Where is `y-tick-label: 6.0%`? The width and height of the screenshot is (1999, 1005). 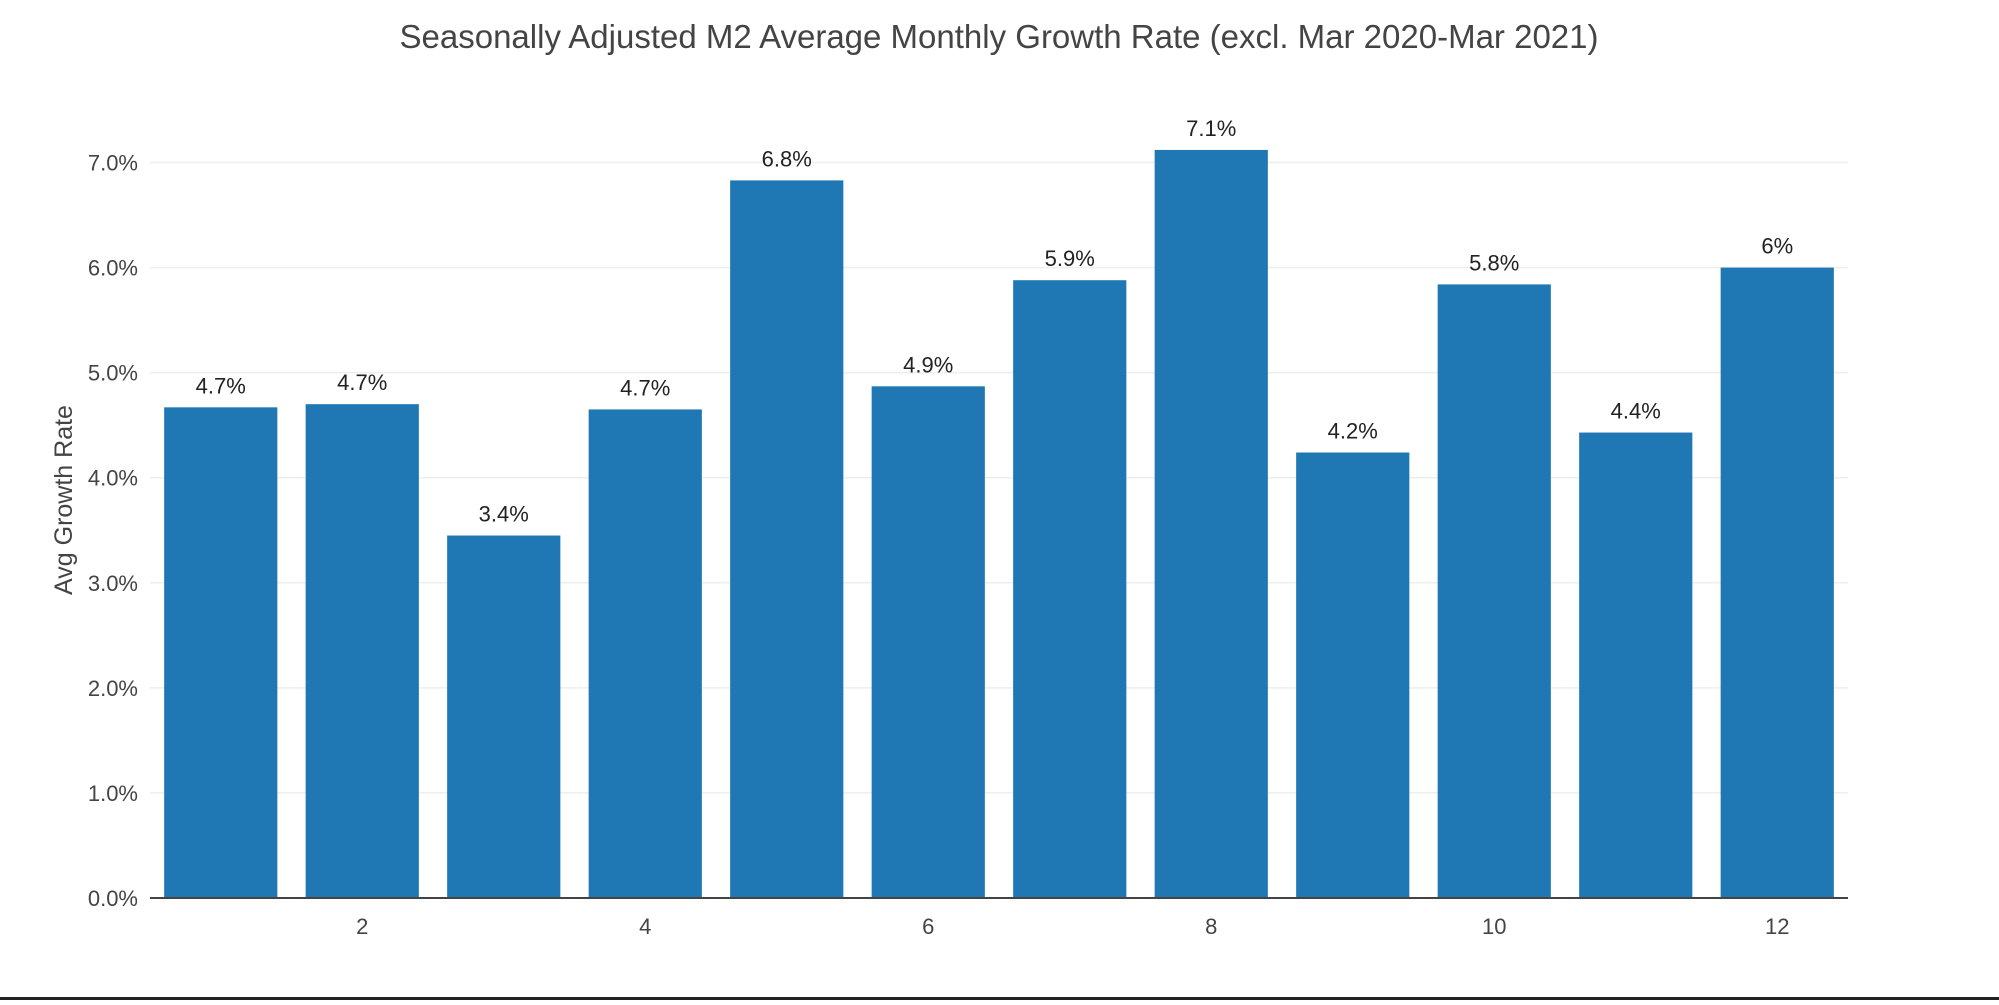 y-tick-label: 6.0% is located at coordinates (113, 268).